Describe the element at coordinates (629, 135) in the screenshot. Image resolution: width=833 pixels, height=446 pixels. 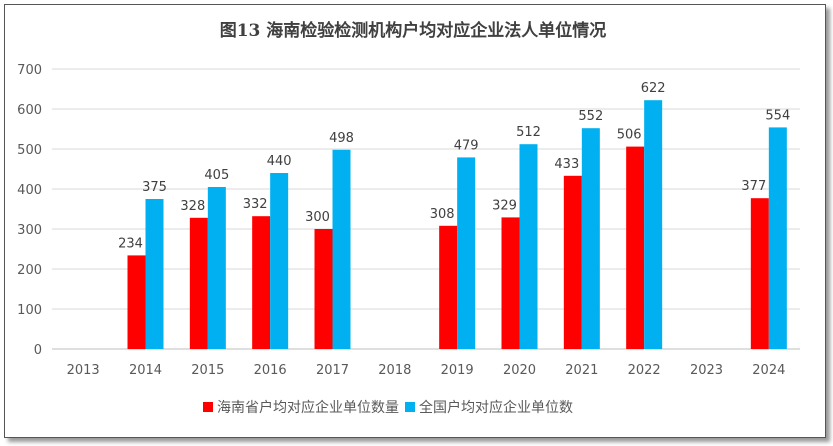
I see `data-label: 506` at that location.